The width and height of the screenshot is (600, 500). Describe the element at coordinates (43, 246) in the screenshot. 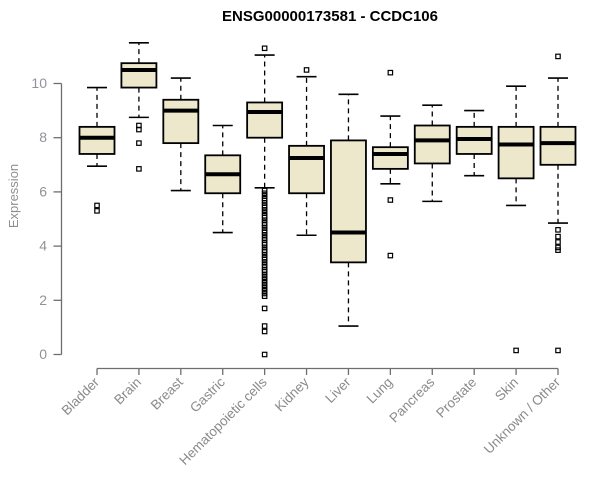

I see `y-tick-label: 4` at that location.